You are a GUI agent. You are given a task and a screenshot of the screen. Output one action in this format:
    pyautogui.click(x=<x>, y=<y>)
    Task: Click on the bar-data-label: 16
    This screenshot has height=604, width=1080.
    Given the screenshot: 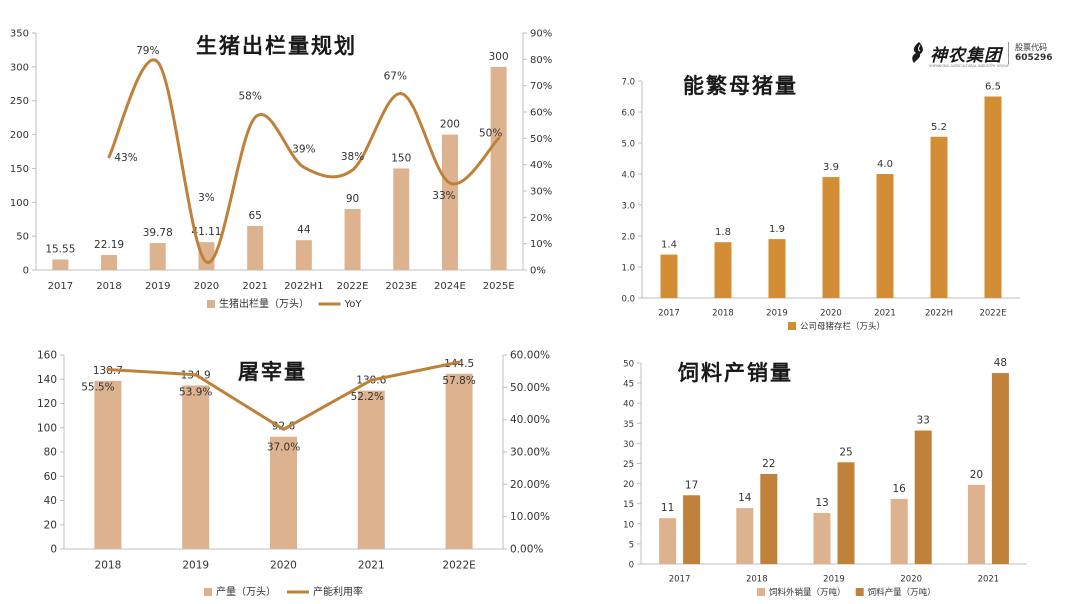 What is the action you would take?
    pyautogui.click(x=900, y=489)
    